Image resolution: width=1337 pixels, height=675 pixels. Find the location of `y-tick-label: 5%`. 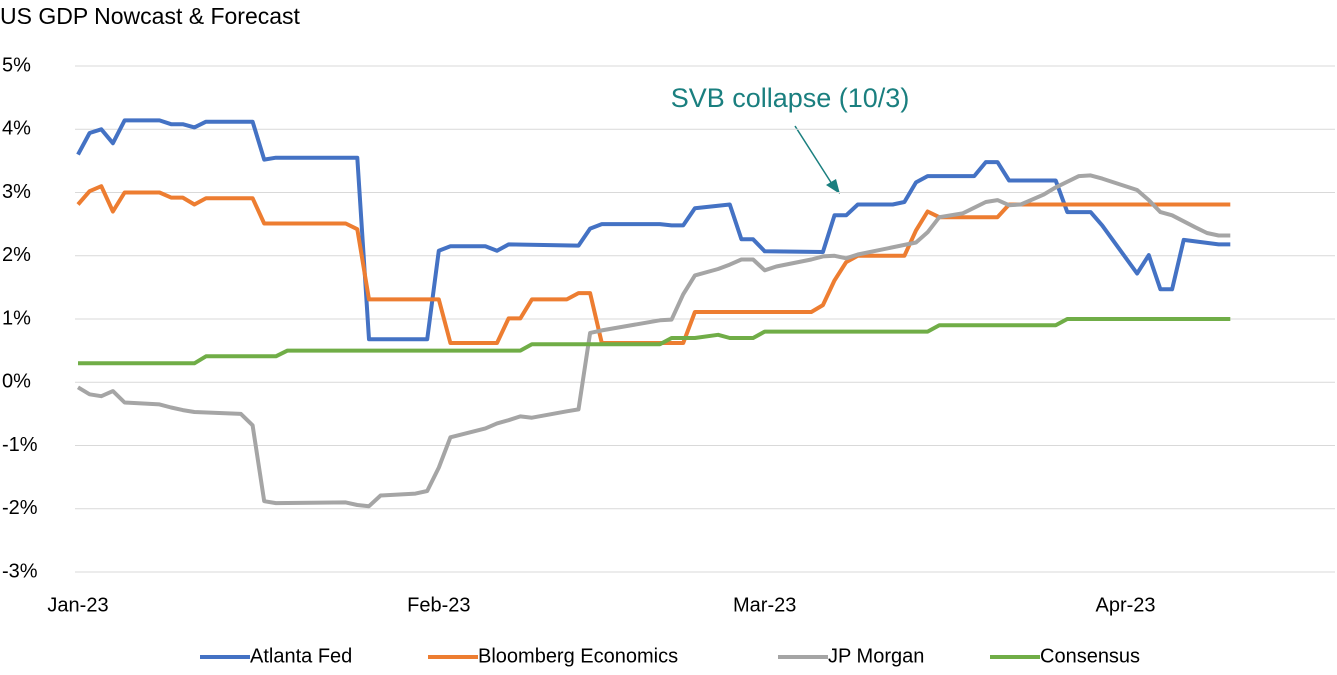

y-tick-label: 5% is located at coordinates (16, 65).